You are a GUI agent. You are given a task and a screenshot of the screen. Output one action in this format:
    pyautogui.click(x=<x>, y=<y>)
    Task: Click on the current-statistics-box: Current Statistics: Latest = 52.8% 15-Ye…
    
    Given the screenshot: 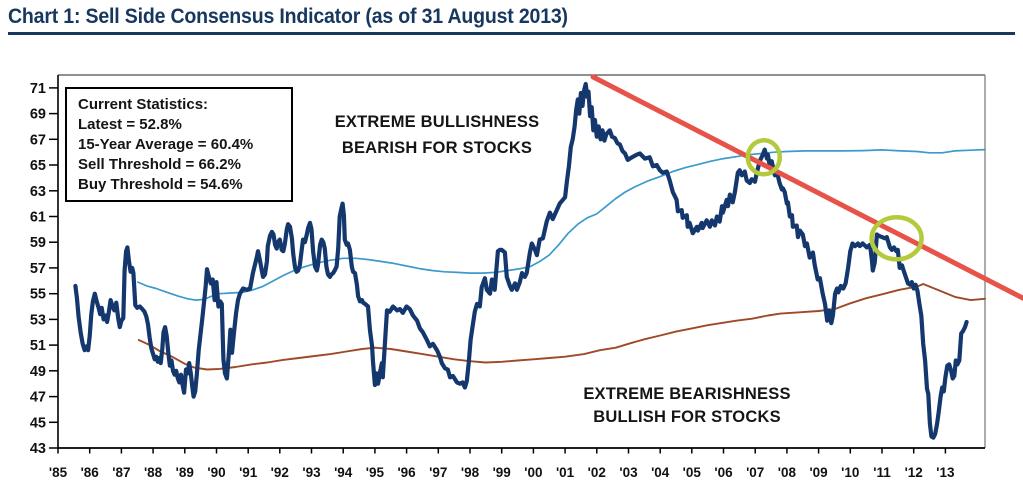 What is the action you would take?
    pyautogui.click(x=179, y=144)
    